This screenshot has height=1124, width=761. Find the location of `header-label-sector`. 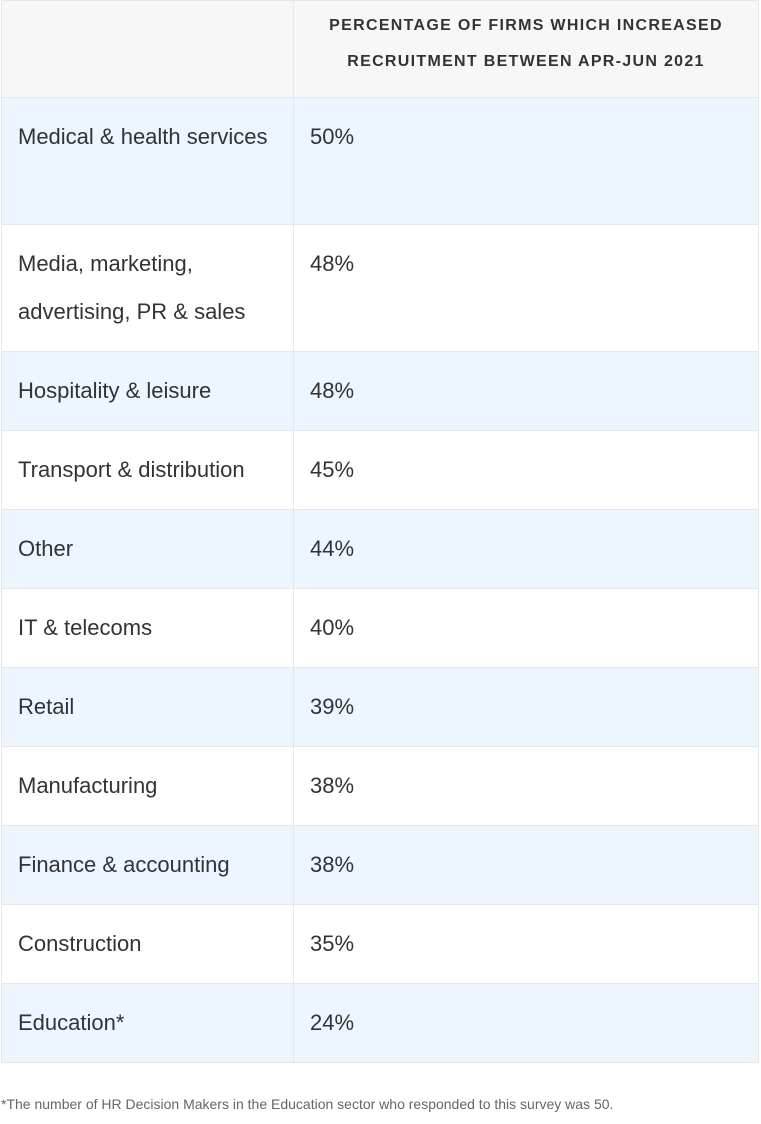

header-label-sector is located at coordinates (147, 4).